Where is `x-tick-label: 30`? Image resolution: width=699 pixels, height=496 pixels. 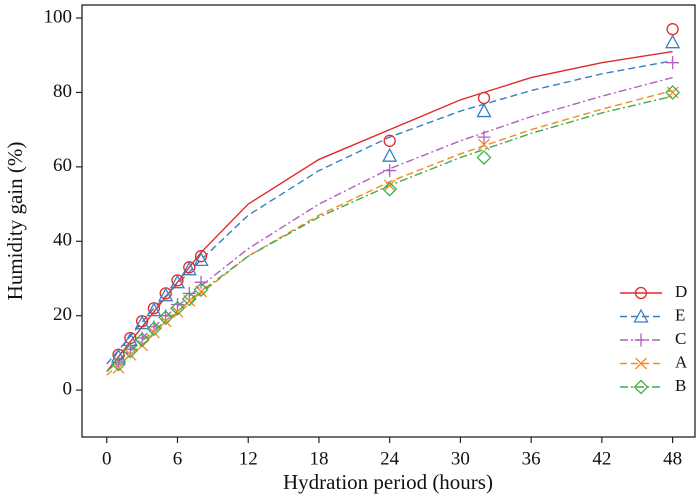
x-tick-label: 30 is located at coordinates (460, 458).